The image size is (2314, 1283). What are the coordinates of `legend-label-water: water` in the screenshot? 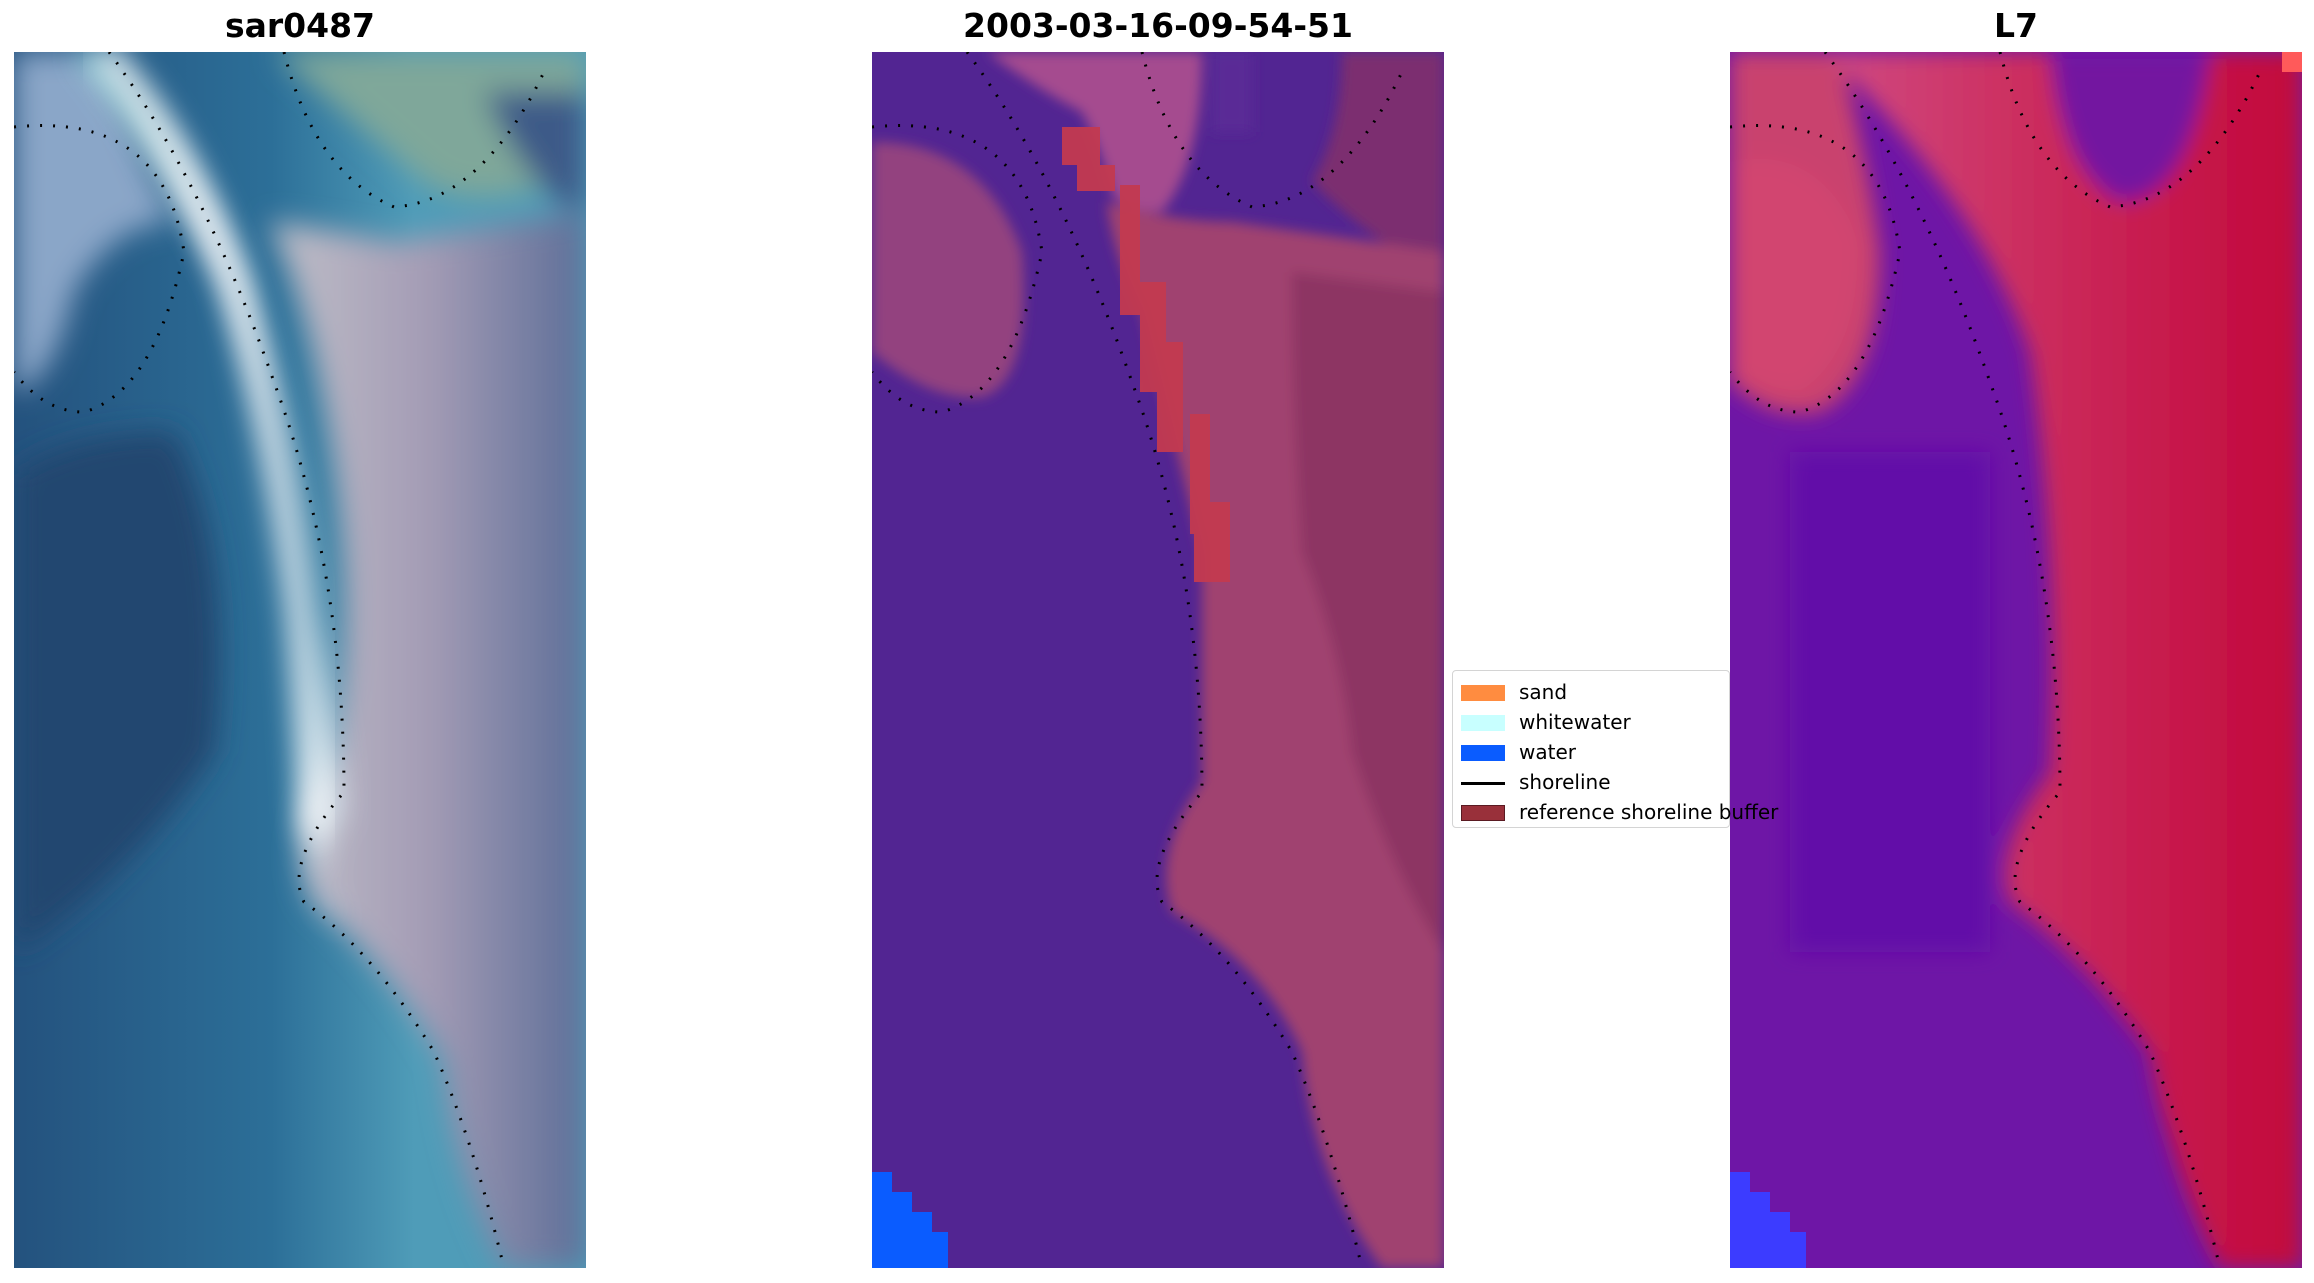 It's located at (1547, 752).